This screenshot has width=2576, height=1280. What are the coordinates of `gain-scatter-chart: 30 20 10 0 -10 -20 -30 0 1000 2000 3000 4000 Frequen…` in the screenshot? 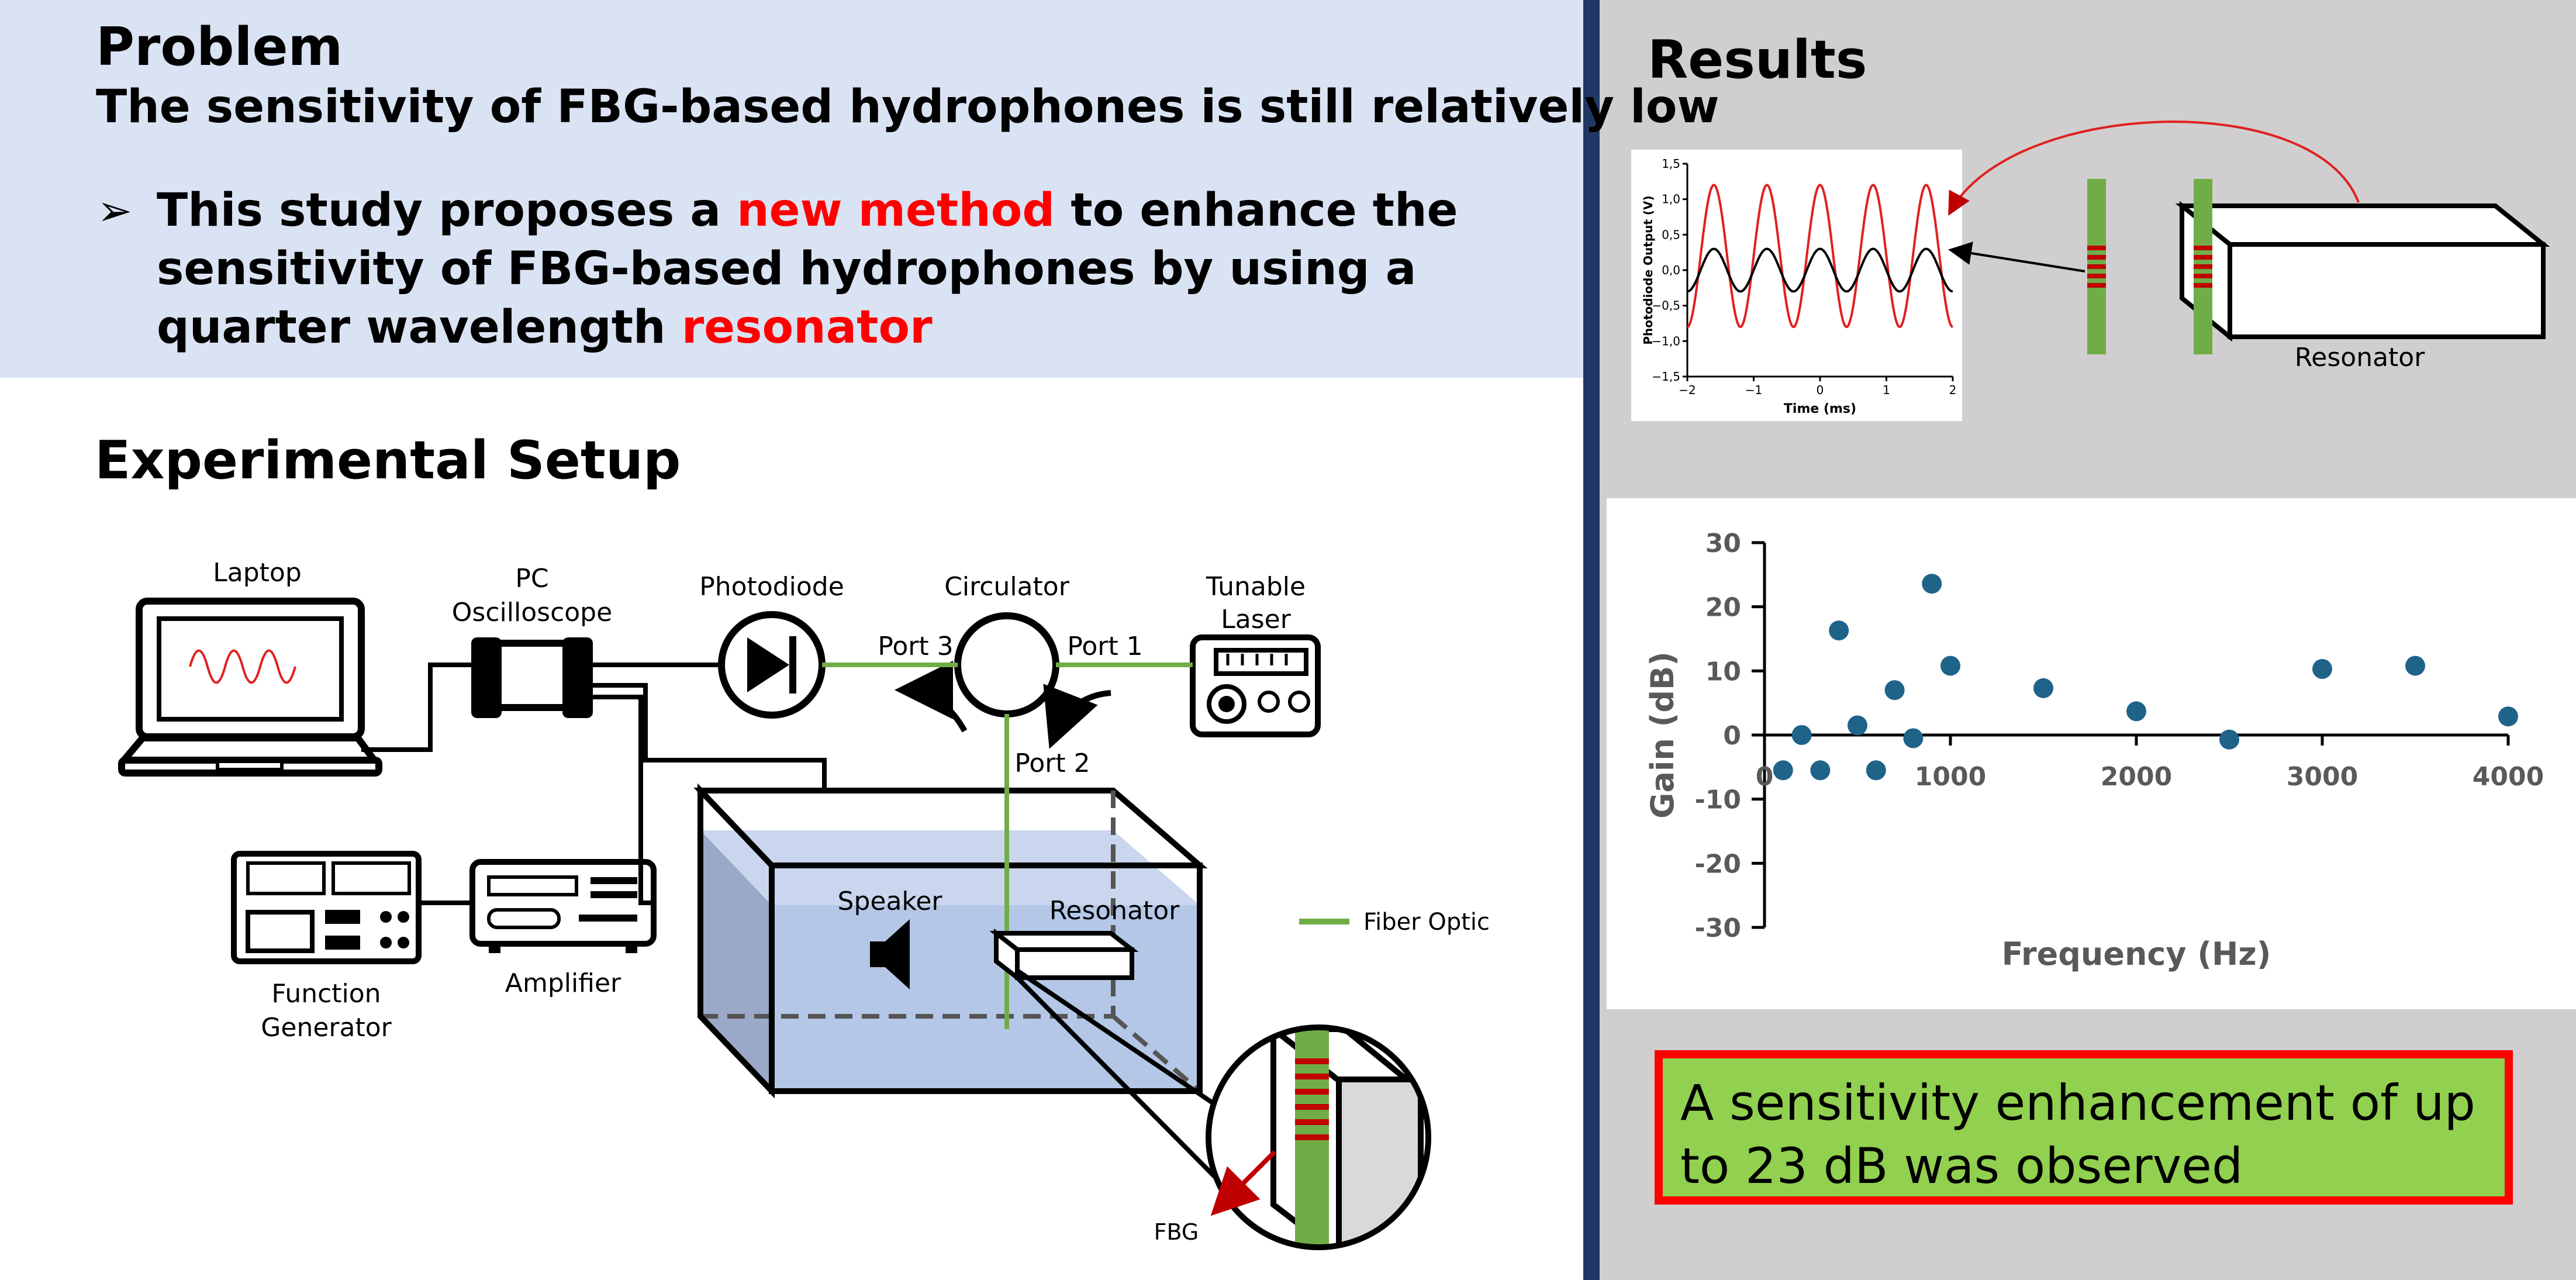 It's located at (2094, 750).